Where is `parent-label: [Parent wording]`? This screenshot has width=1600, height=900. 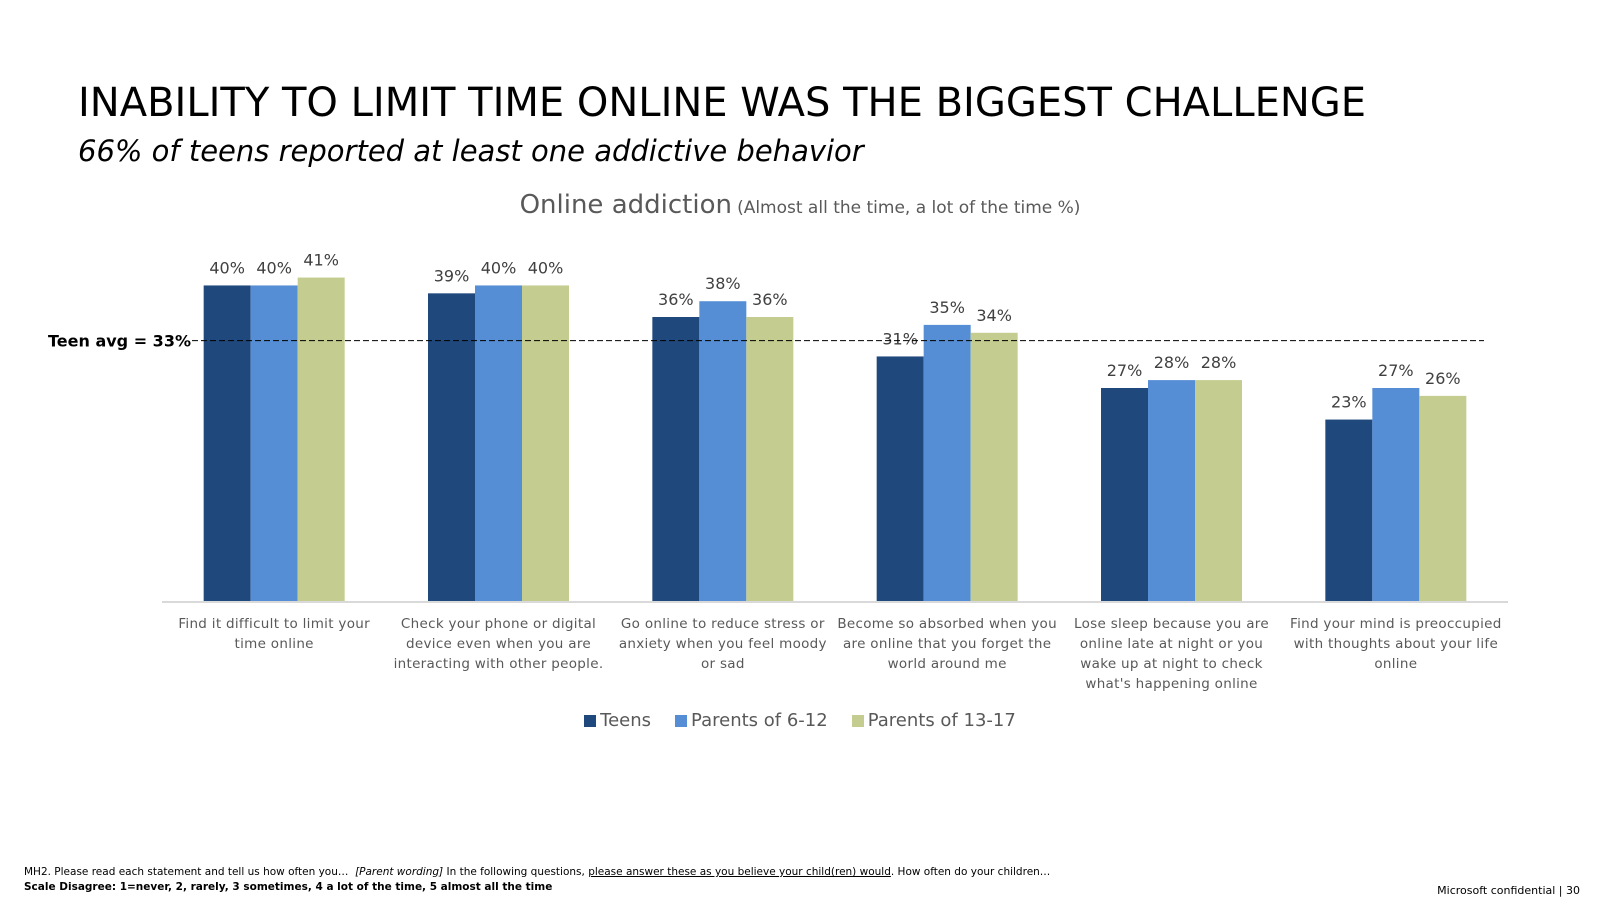 parent-label: [Parent wording] is located at coordinates (399, 872).